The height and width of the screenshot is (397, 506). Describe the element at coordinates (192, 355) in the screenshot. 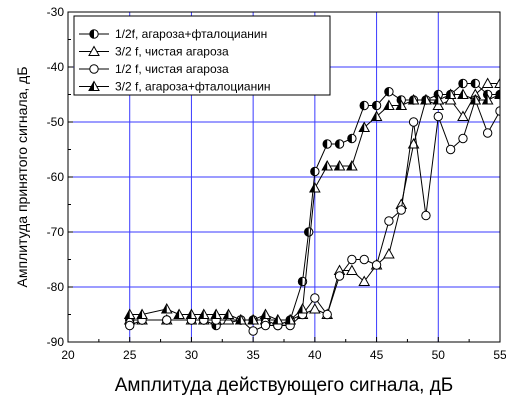

I see `x-tick-label: 30` at that location.